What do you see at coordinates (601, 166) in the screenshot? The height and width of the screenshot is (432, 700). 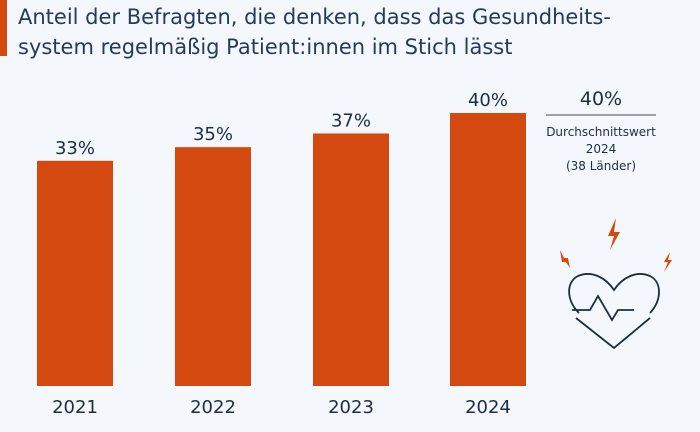 I see `average-countries: (38 Länder)` at bounding box center [601, 166].